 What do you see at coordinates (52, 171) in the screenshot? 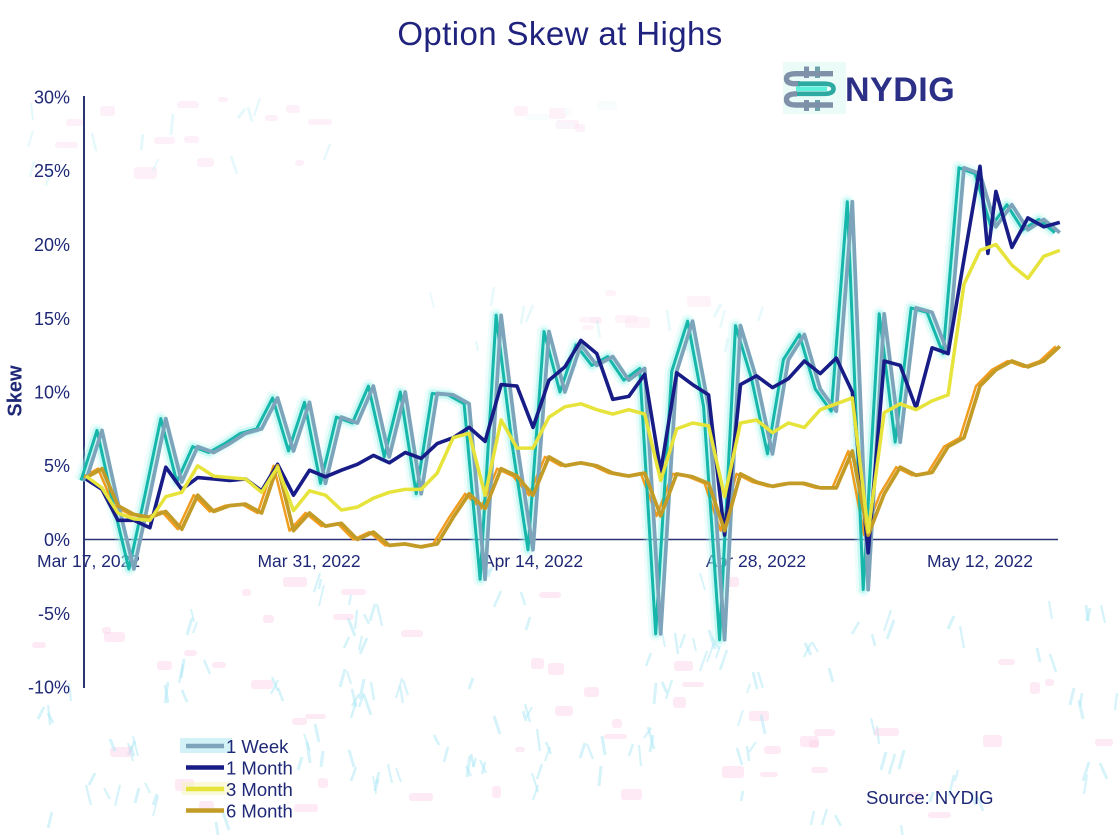
I see `svg-text: 25%` at bounding box center [52, 171].